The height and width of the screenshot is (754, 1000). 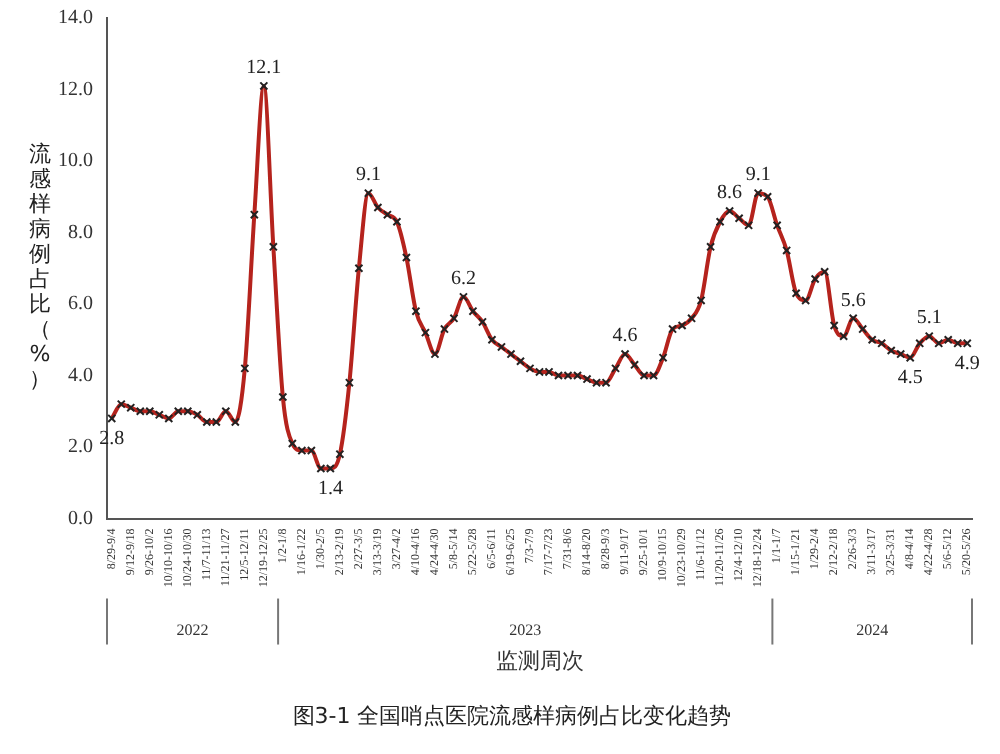 I want to click on data-label: 12.1, so click(x=264, y=68).